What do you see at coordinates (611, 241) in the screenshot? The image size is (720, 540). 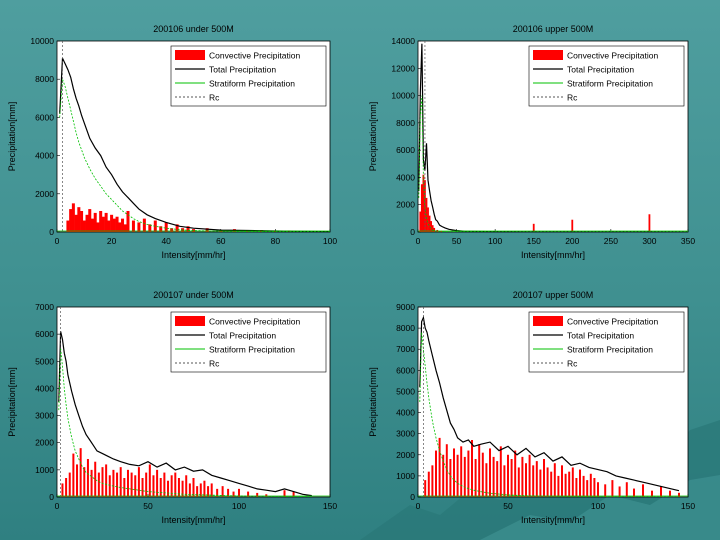 I see `x-tick-label: 250` at bounding box center [611, 241].